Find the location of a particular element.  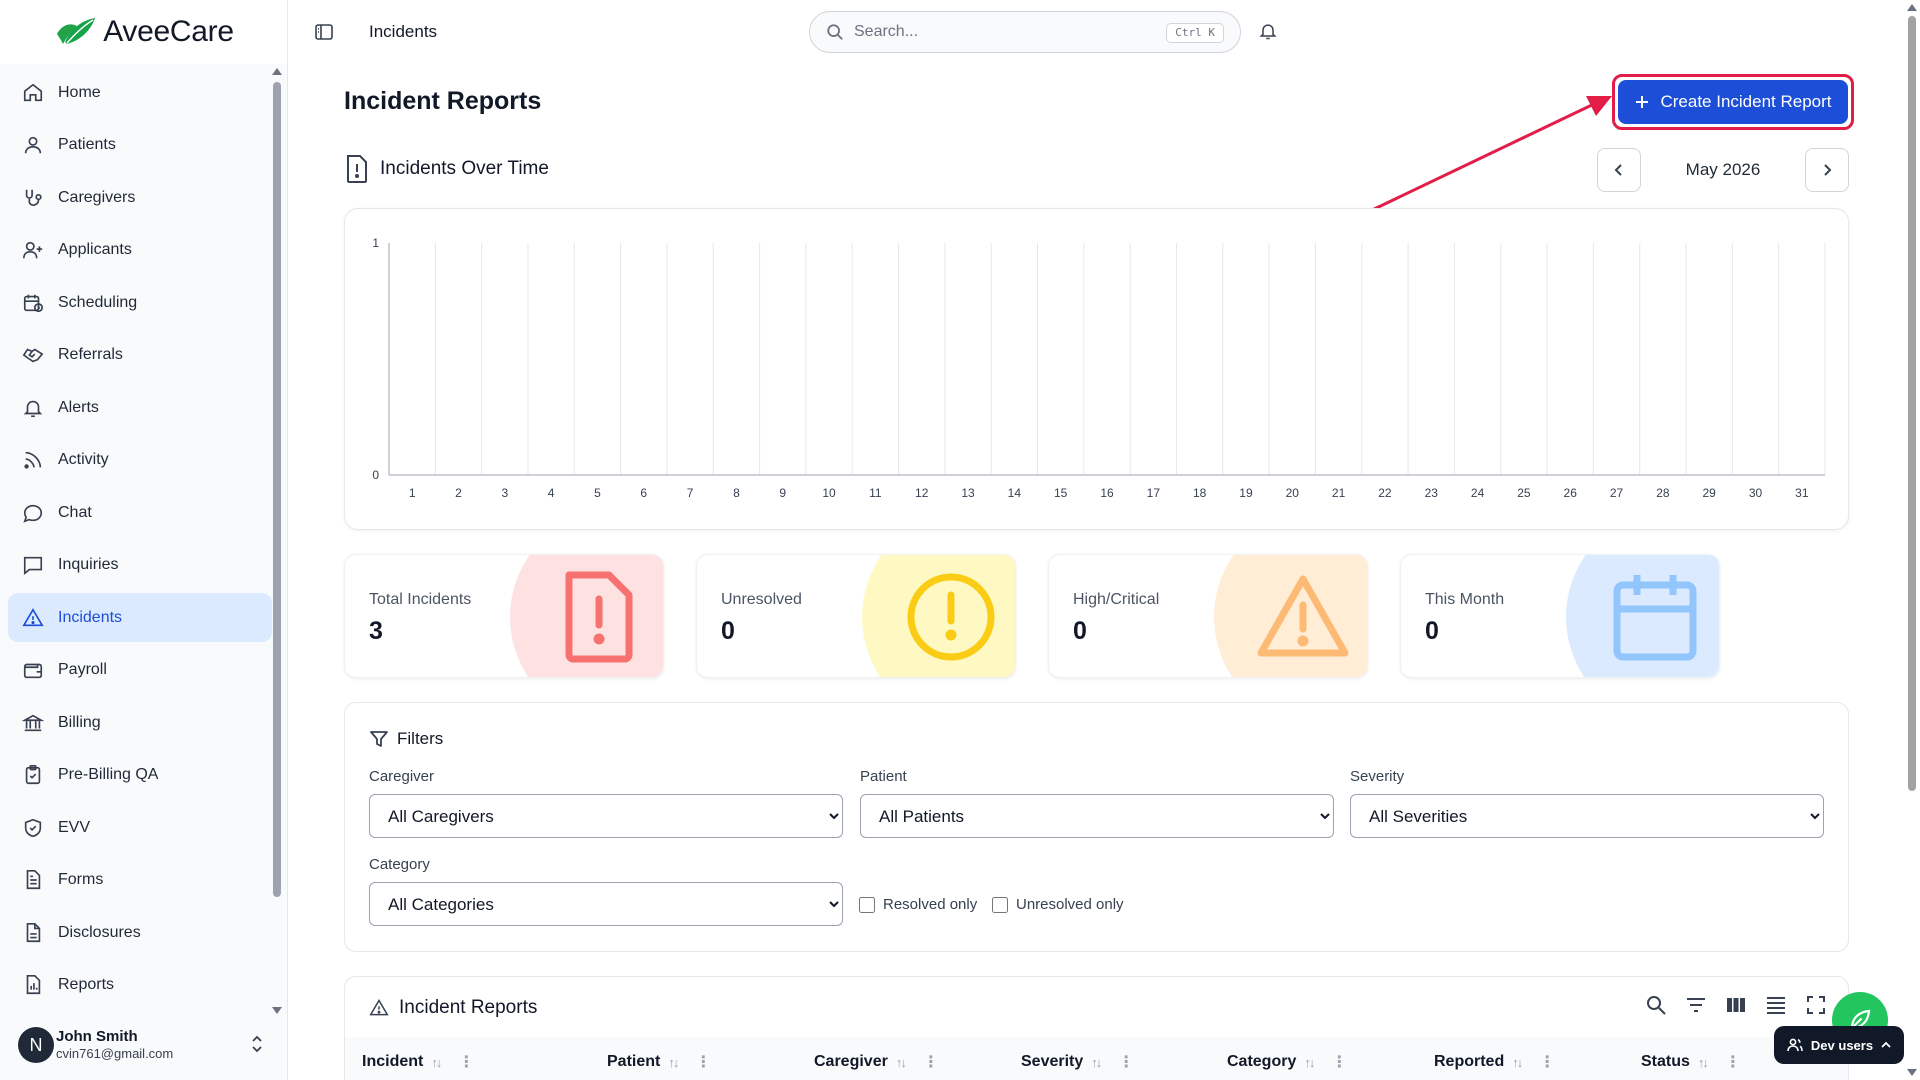

chevrons-up-down-icon is located at coordinates (257, 1044).